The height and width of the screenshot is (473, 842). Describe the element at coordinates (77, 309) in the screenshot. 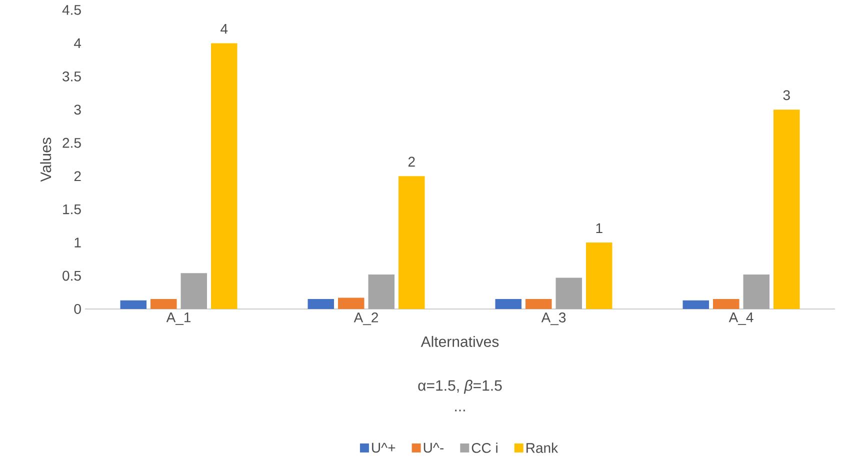

I see `y-tick-label: 0` at that location.